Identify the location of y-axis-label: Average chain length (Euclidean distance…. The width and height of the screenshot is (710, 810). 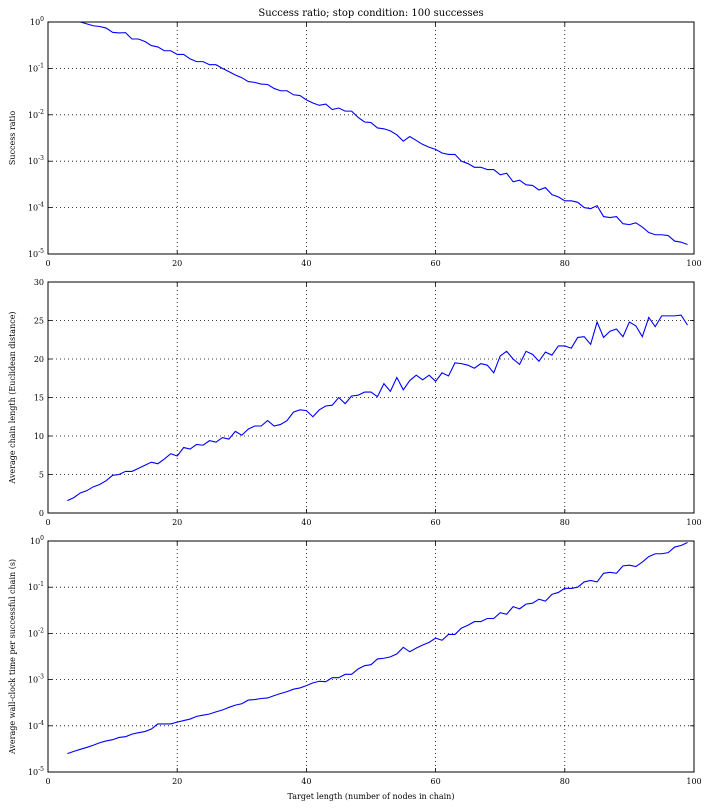
(12, 397).